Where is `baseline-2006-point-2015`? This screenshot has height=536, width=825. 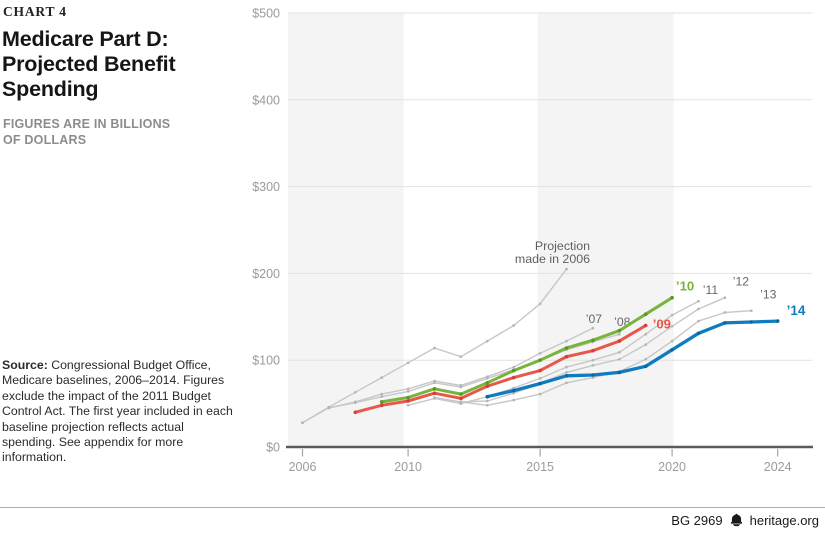 baseline-2006-point-2015 is located at coordinates (540, 304).